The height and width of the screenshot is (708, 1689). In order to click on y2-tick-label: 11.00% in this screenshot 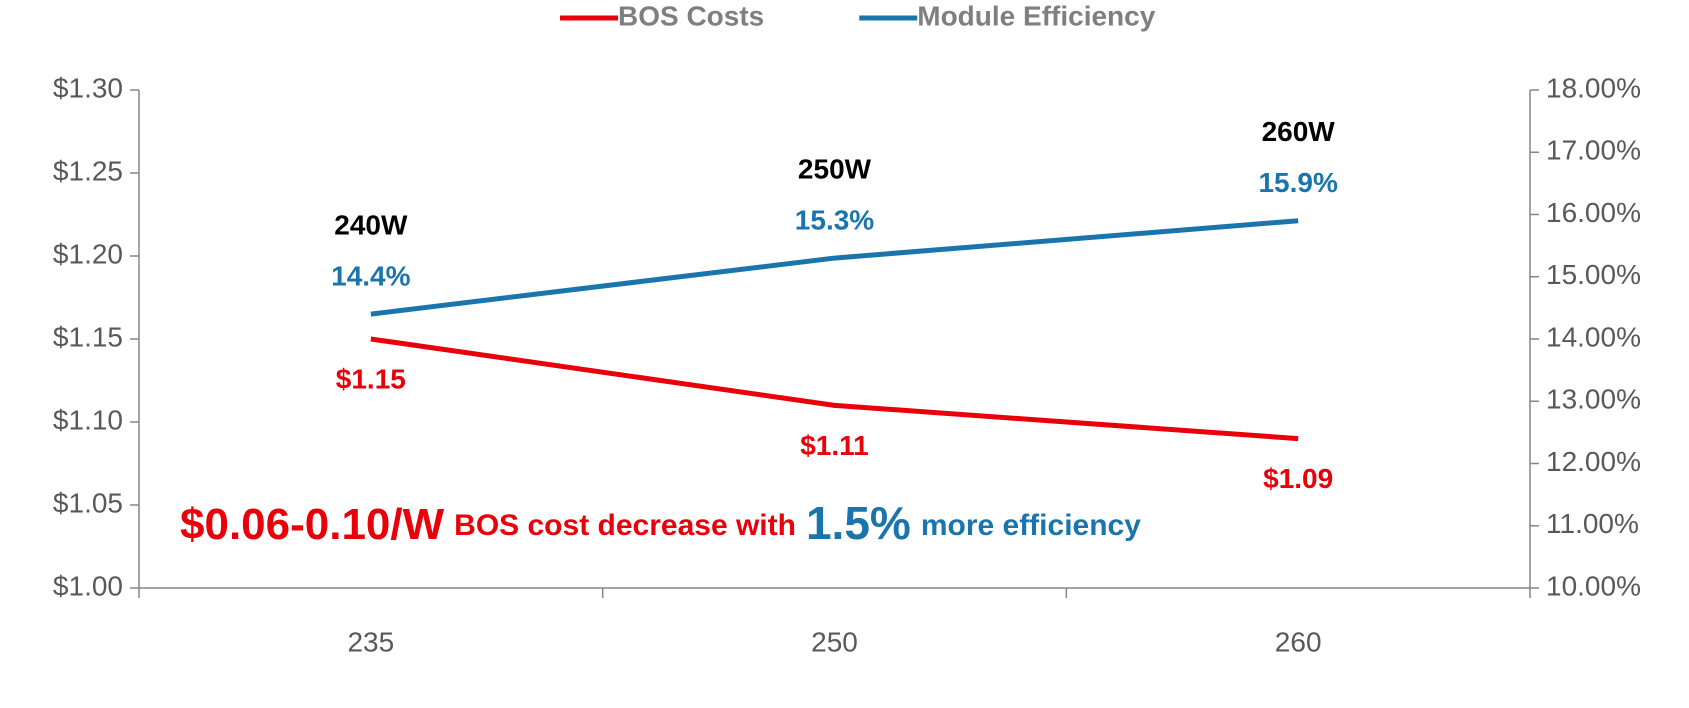, I will do `click(1592, 523)`.